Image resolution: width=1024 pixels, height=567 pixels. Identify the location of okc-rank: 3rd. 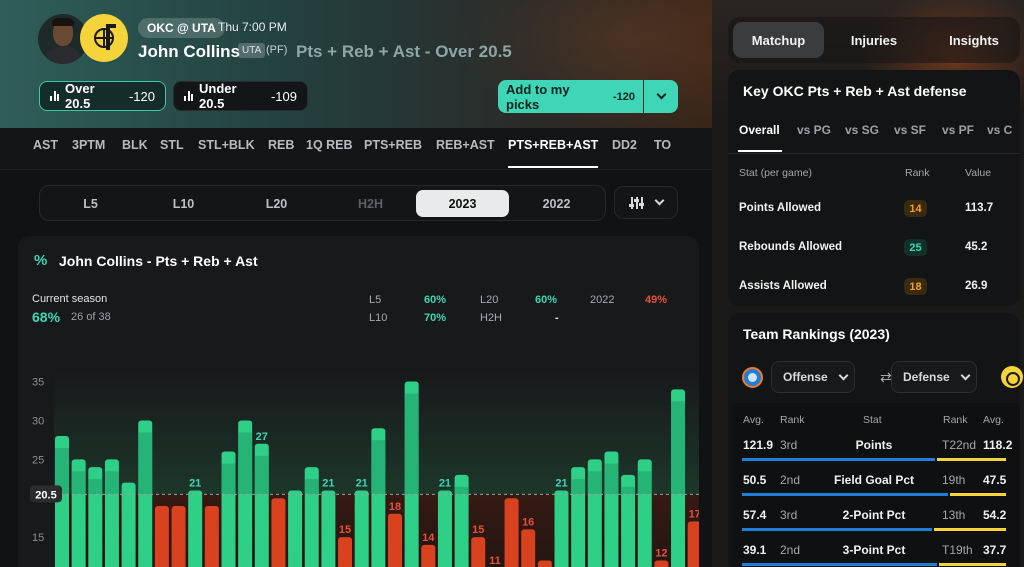
(789, 515).